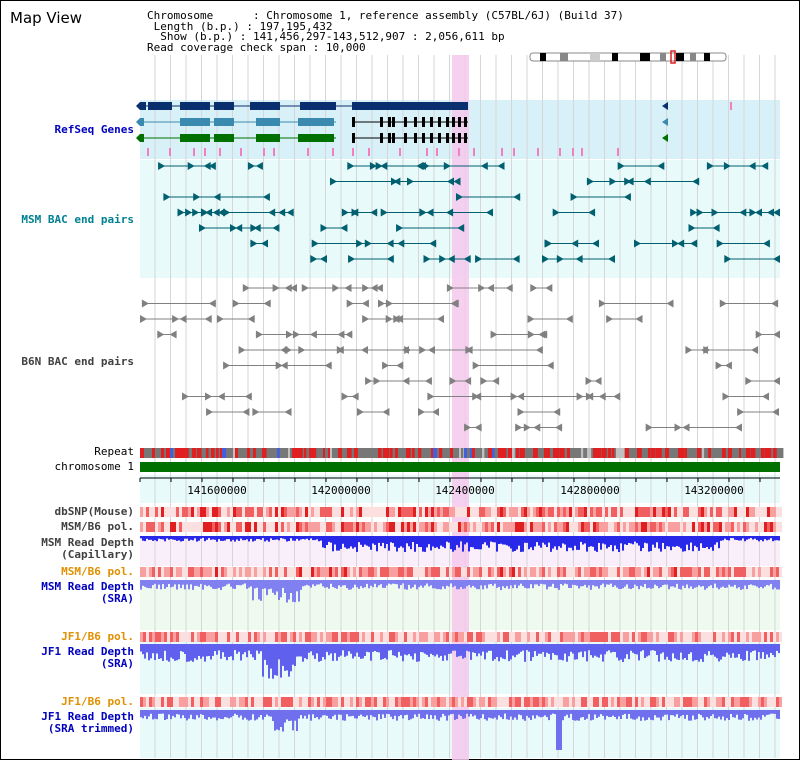 The width and height of the screenshot is (800, 760). What do you see at coordinates (87, 716) in the screenshot?
I see `jf1-trim-label-1: JF1 Read Depth` at bounding box center [87, 716].